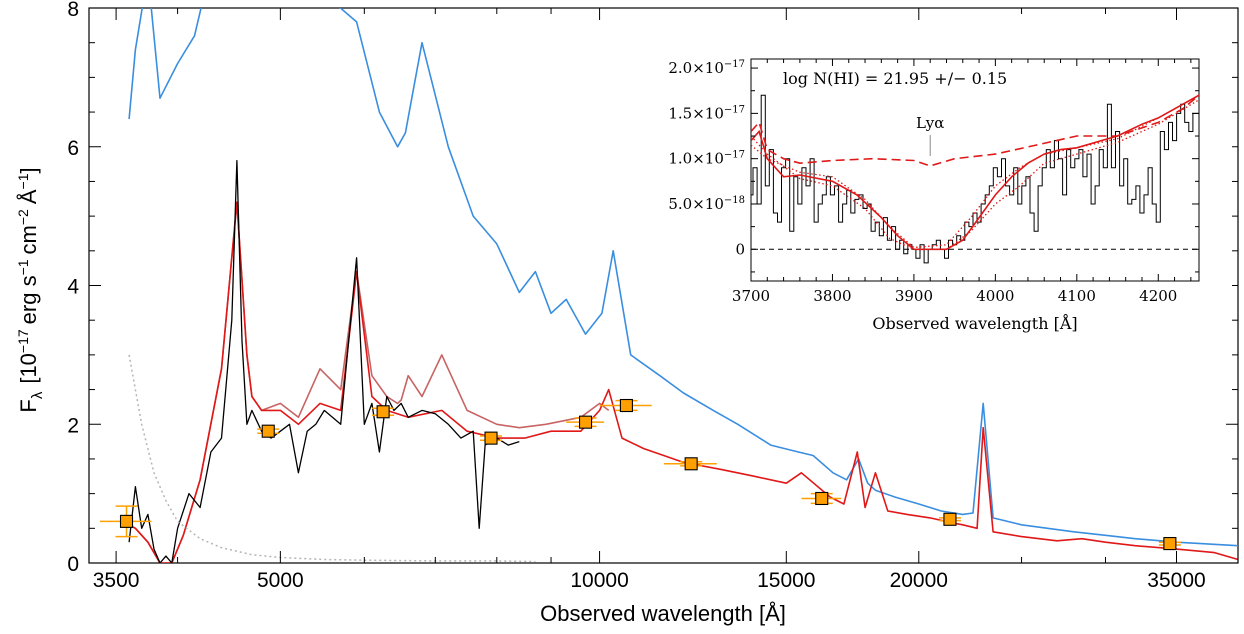 This screenshot has width=1244, height=634. Describe the element at coordinates (914, 296) in the screenshot. I see `inset-xtick-label: 3900` at that location.